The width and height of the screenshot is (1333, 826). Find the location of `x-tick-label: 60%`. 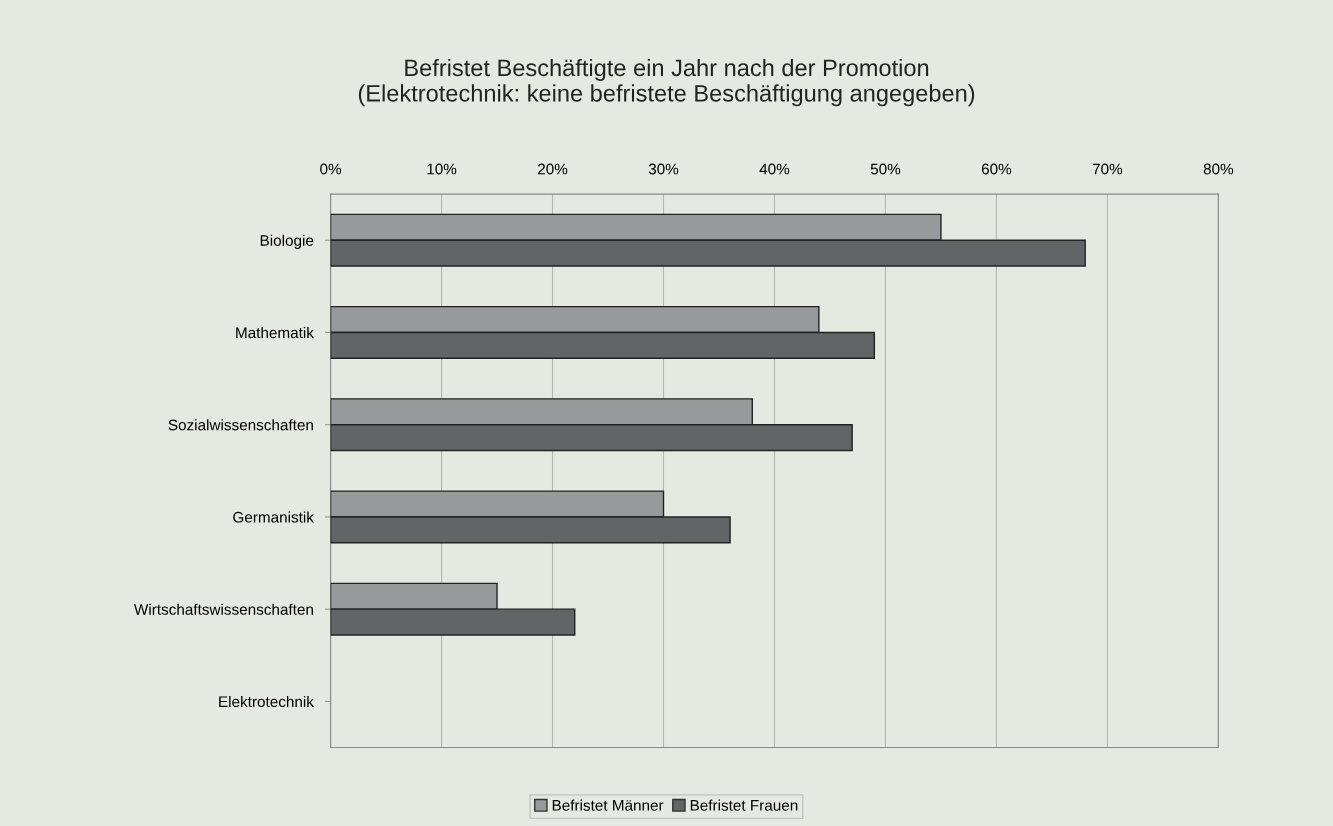

x-tick-label: 60% is located at coordinates (996, 169).